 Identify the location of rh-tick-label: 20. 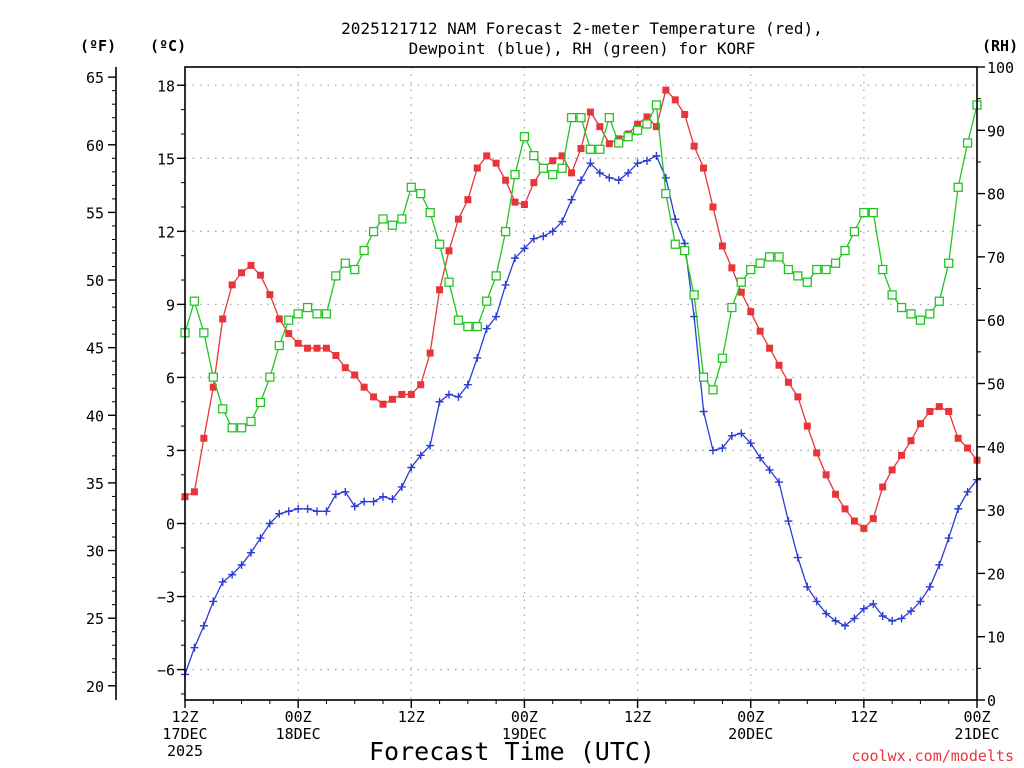
(996, 574).